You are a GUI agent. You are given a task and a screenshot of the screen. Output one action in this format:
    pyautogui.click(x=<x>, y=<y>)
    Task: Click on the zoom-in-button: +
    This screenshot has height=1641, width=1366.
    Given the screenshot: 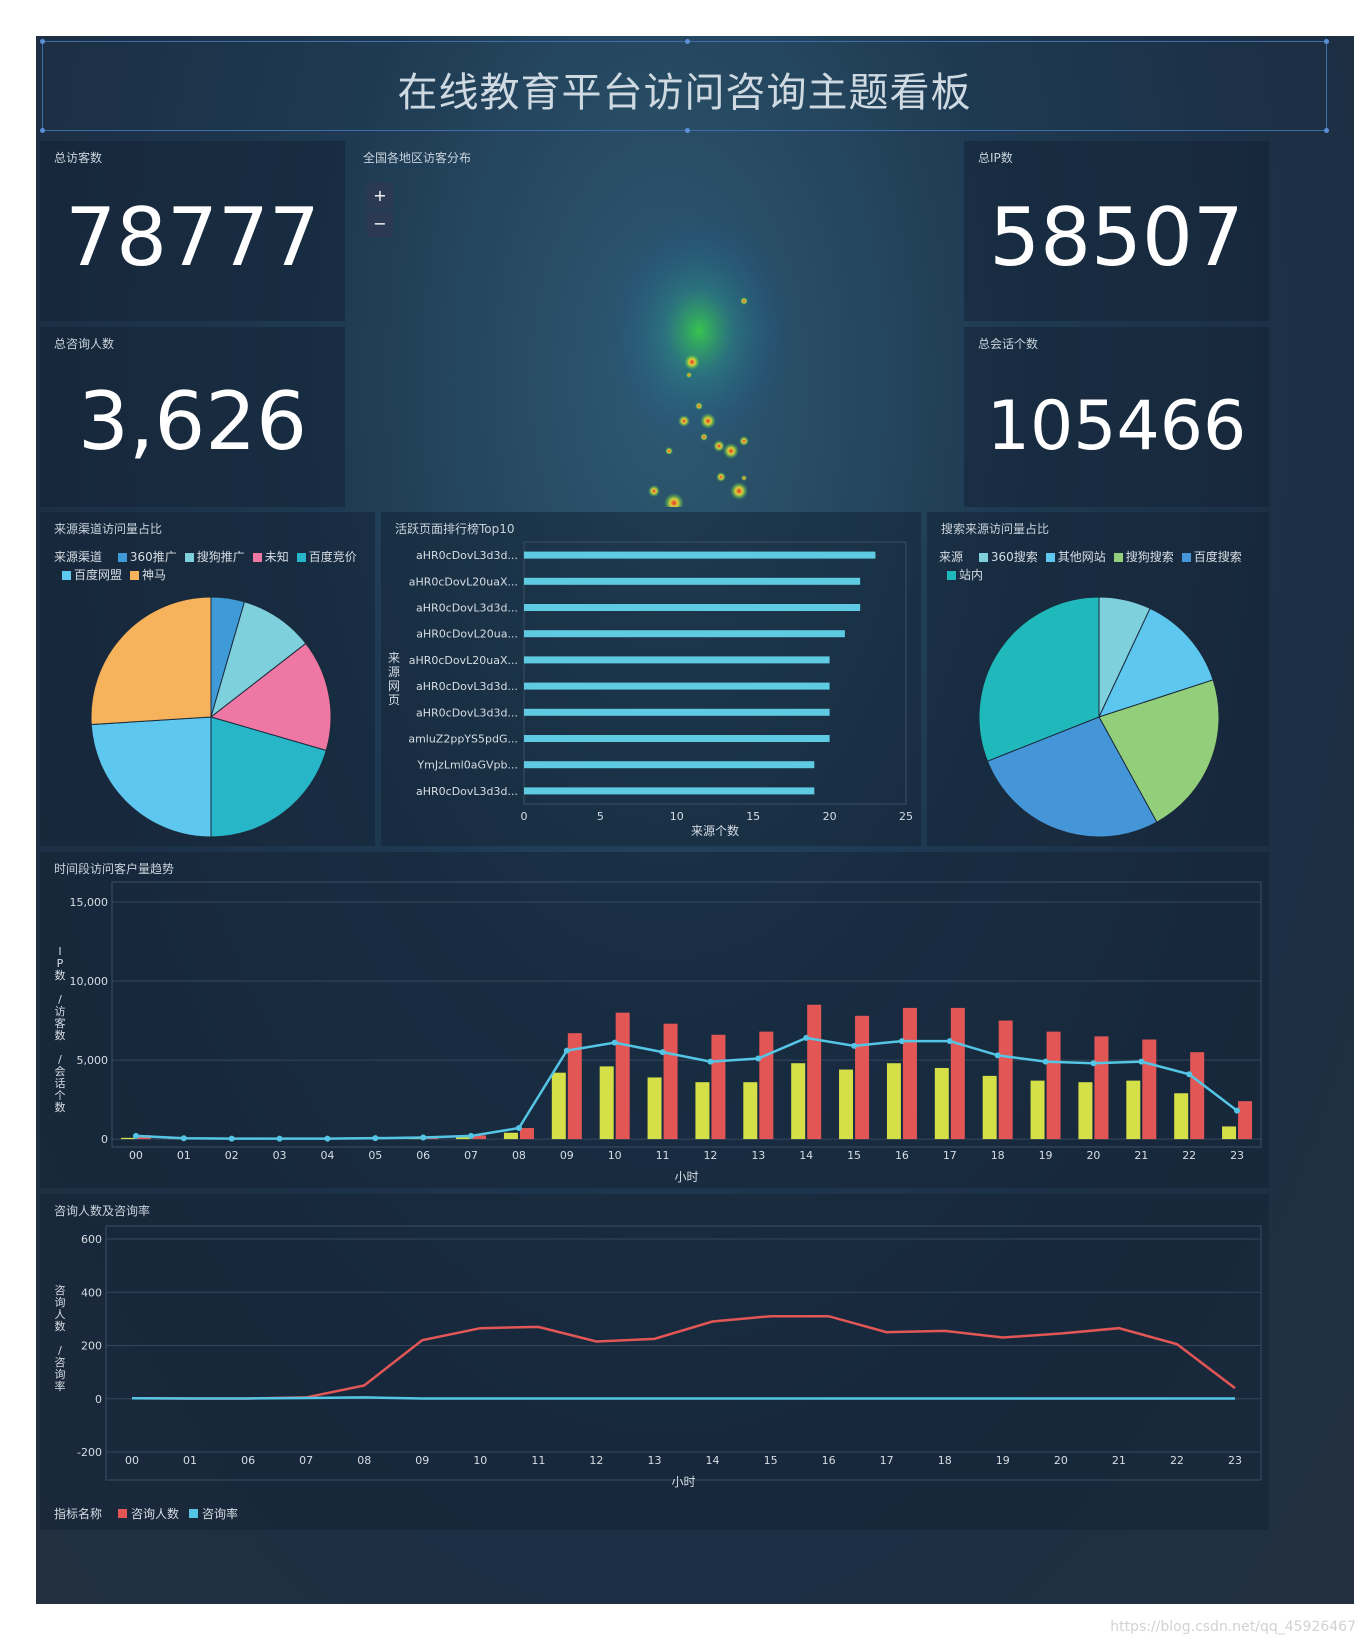 What is the action you would take?
    pyautogui.click(x=380, y=196)
    